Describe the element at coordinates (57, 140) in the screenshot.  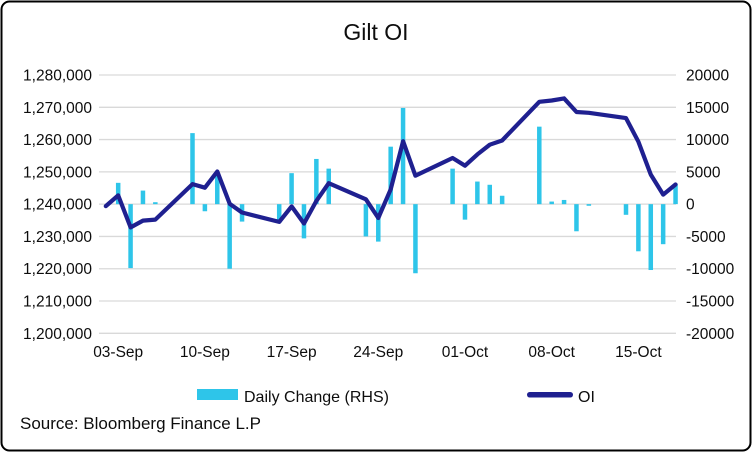
I see `y-axis-label-left: 1,260,000` at that location.